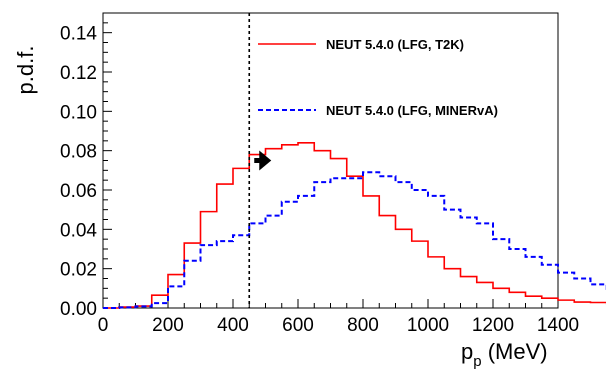  I want to click on x-tick-label: 1400, so click(558, 325).